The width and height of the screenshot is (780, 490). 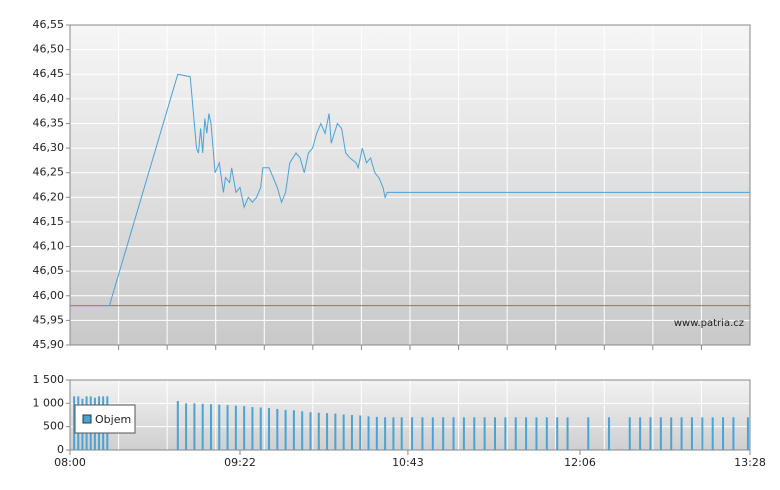 What do you see at coordinates (49, 295) in the screenshot?
I see `y-tick-label: 46,00` at bounding box center [49, 295].